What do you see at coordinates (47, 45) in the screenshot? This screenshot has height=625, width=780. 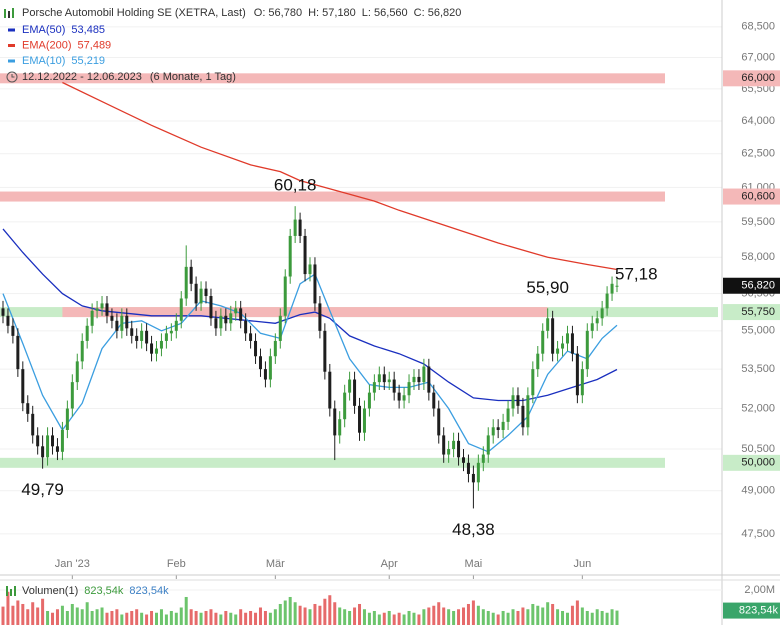 I see `legend-name: EMA(200)` at bounding box center [47, 45].